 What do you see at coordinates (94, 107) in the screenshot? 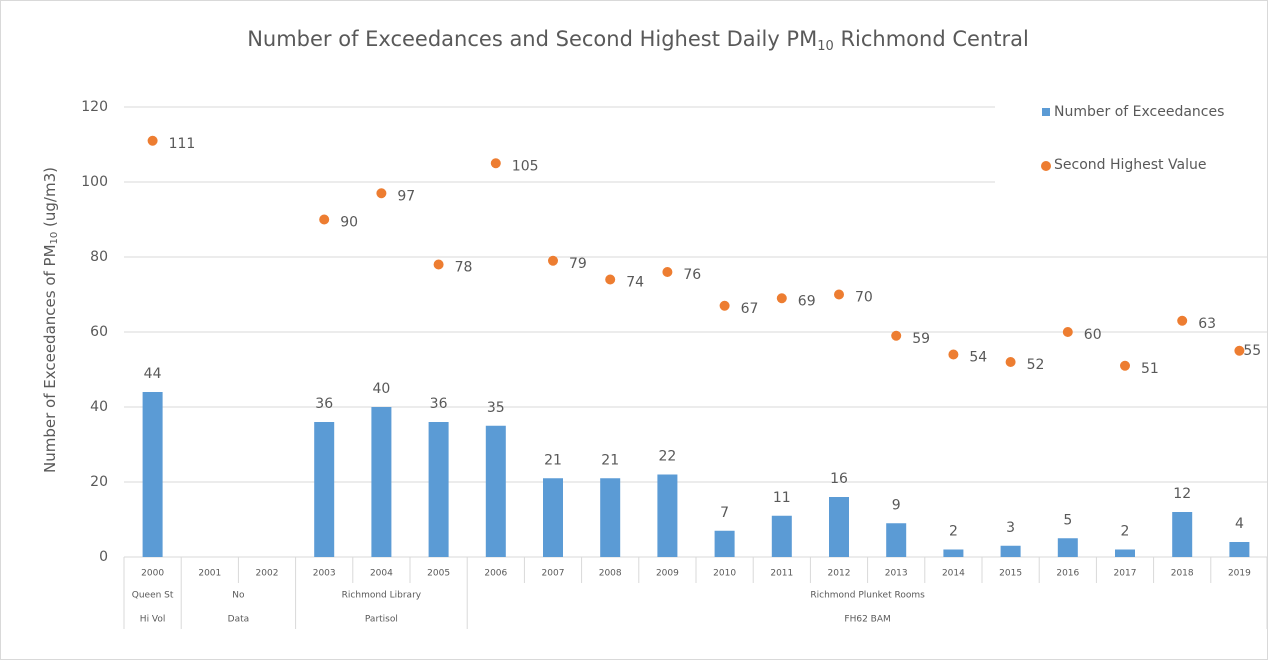
I see `y-tick-label: 120` at bounding box center [94, 107].